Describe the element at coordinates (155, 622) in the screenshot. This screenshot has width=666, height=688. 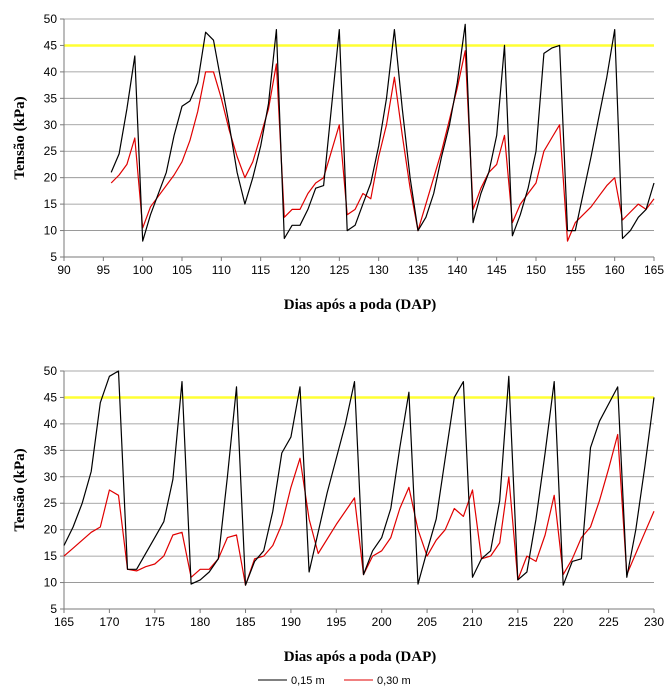
I see `x-tick-label: 175` at that location.